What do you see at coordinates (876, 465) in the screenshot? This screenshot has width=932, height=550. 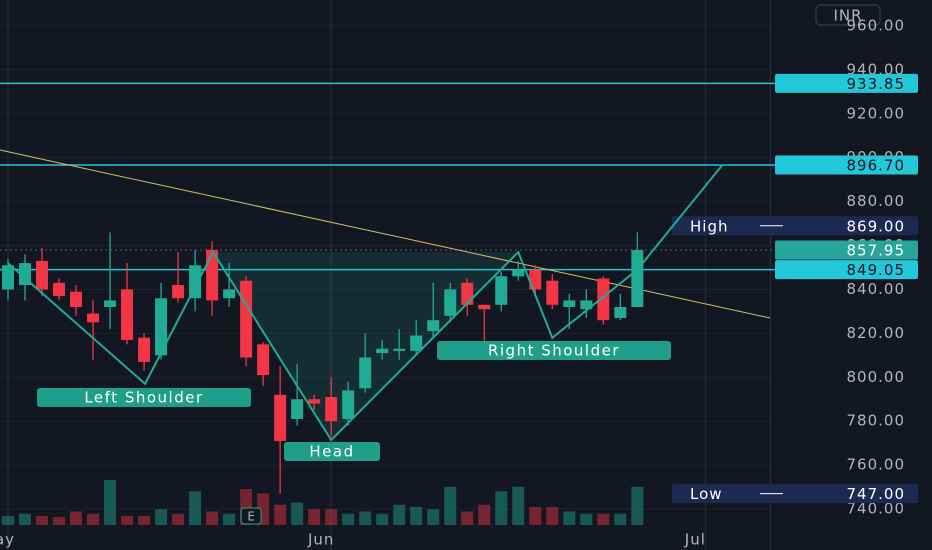 I see `y-tick-label: 760.00` at bounding box center [876, 465].